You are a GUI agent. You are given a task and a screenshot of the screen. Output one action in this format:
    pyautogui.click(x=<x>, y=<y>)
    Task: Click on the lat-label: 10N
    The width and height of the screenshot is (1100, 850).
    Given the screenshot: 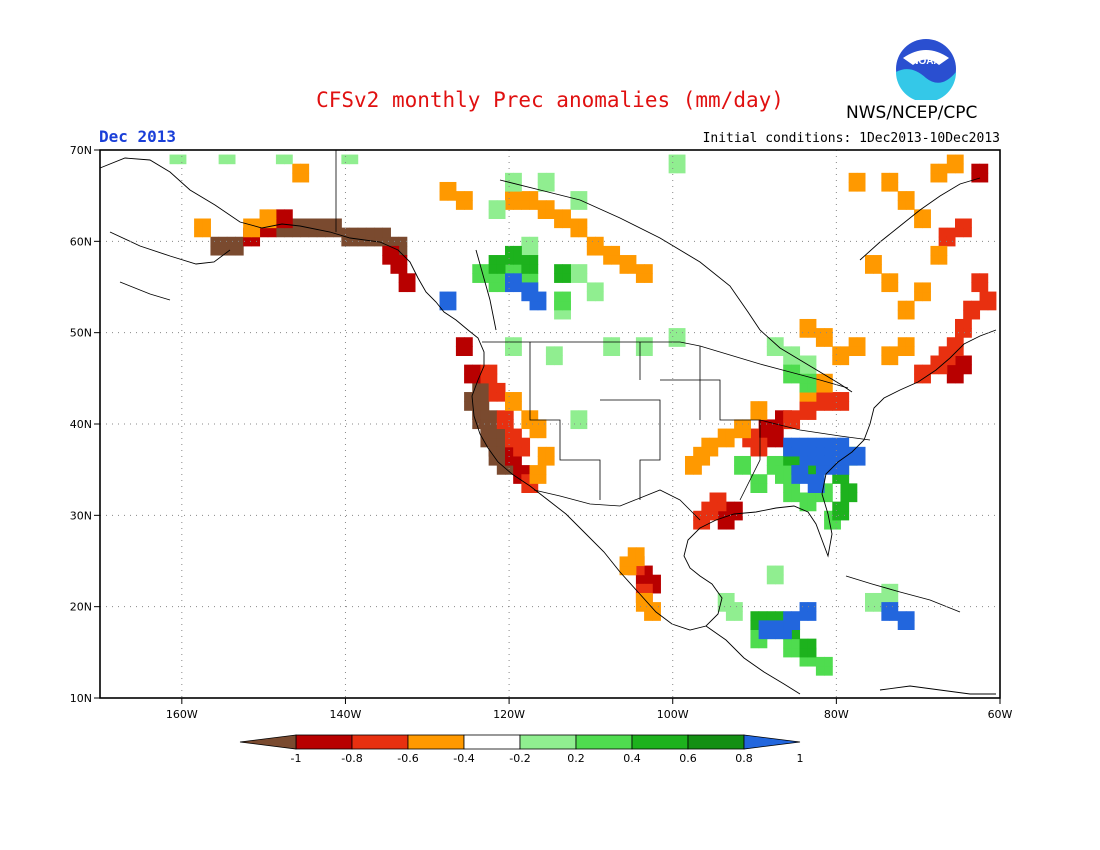 What is the action you would take?
    pyautogui.click(x=81, y=698)
    